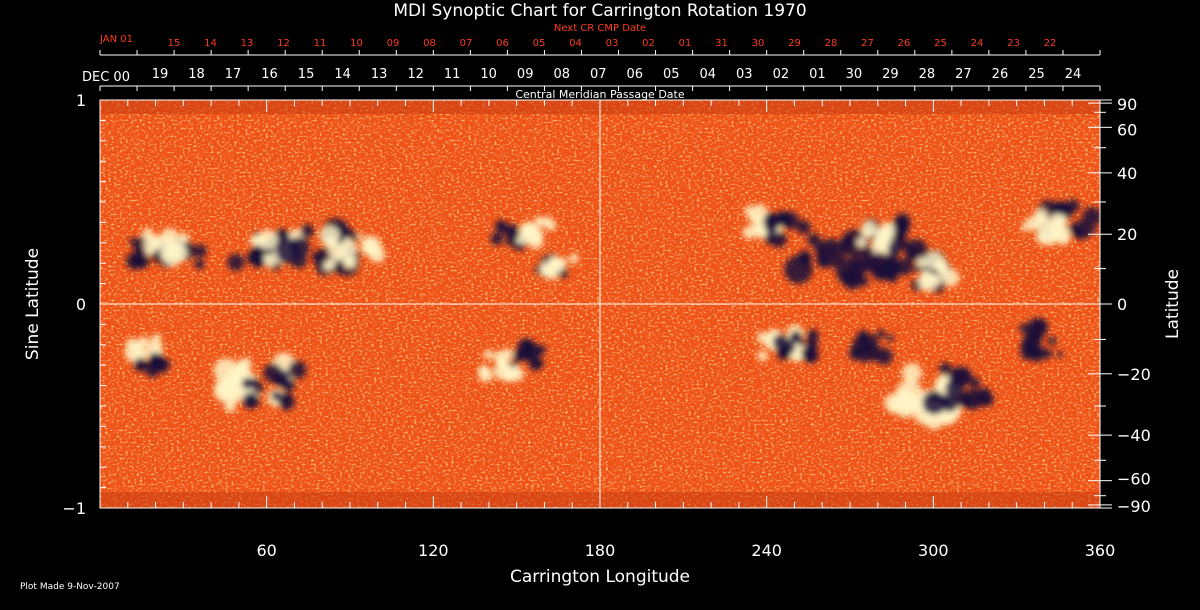  I want to click on next-cr-date-label: 25, so click(940, 43).